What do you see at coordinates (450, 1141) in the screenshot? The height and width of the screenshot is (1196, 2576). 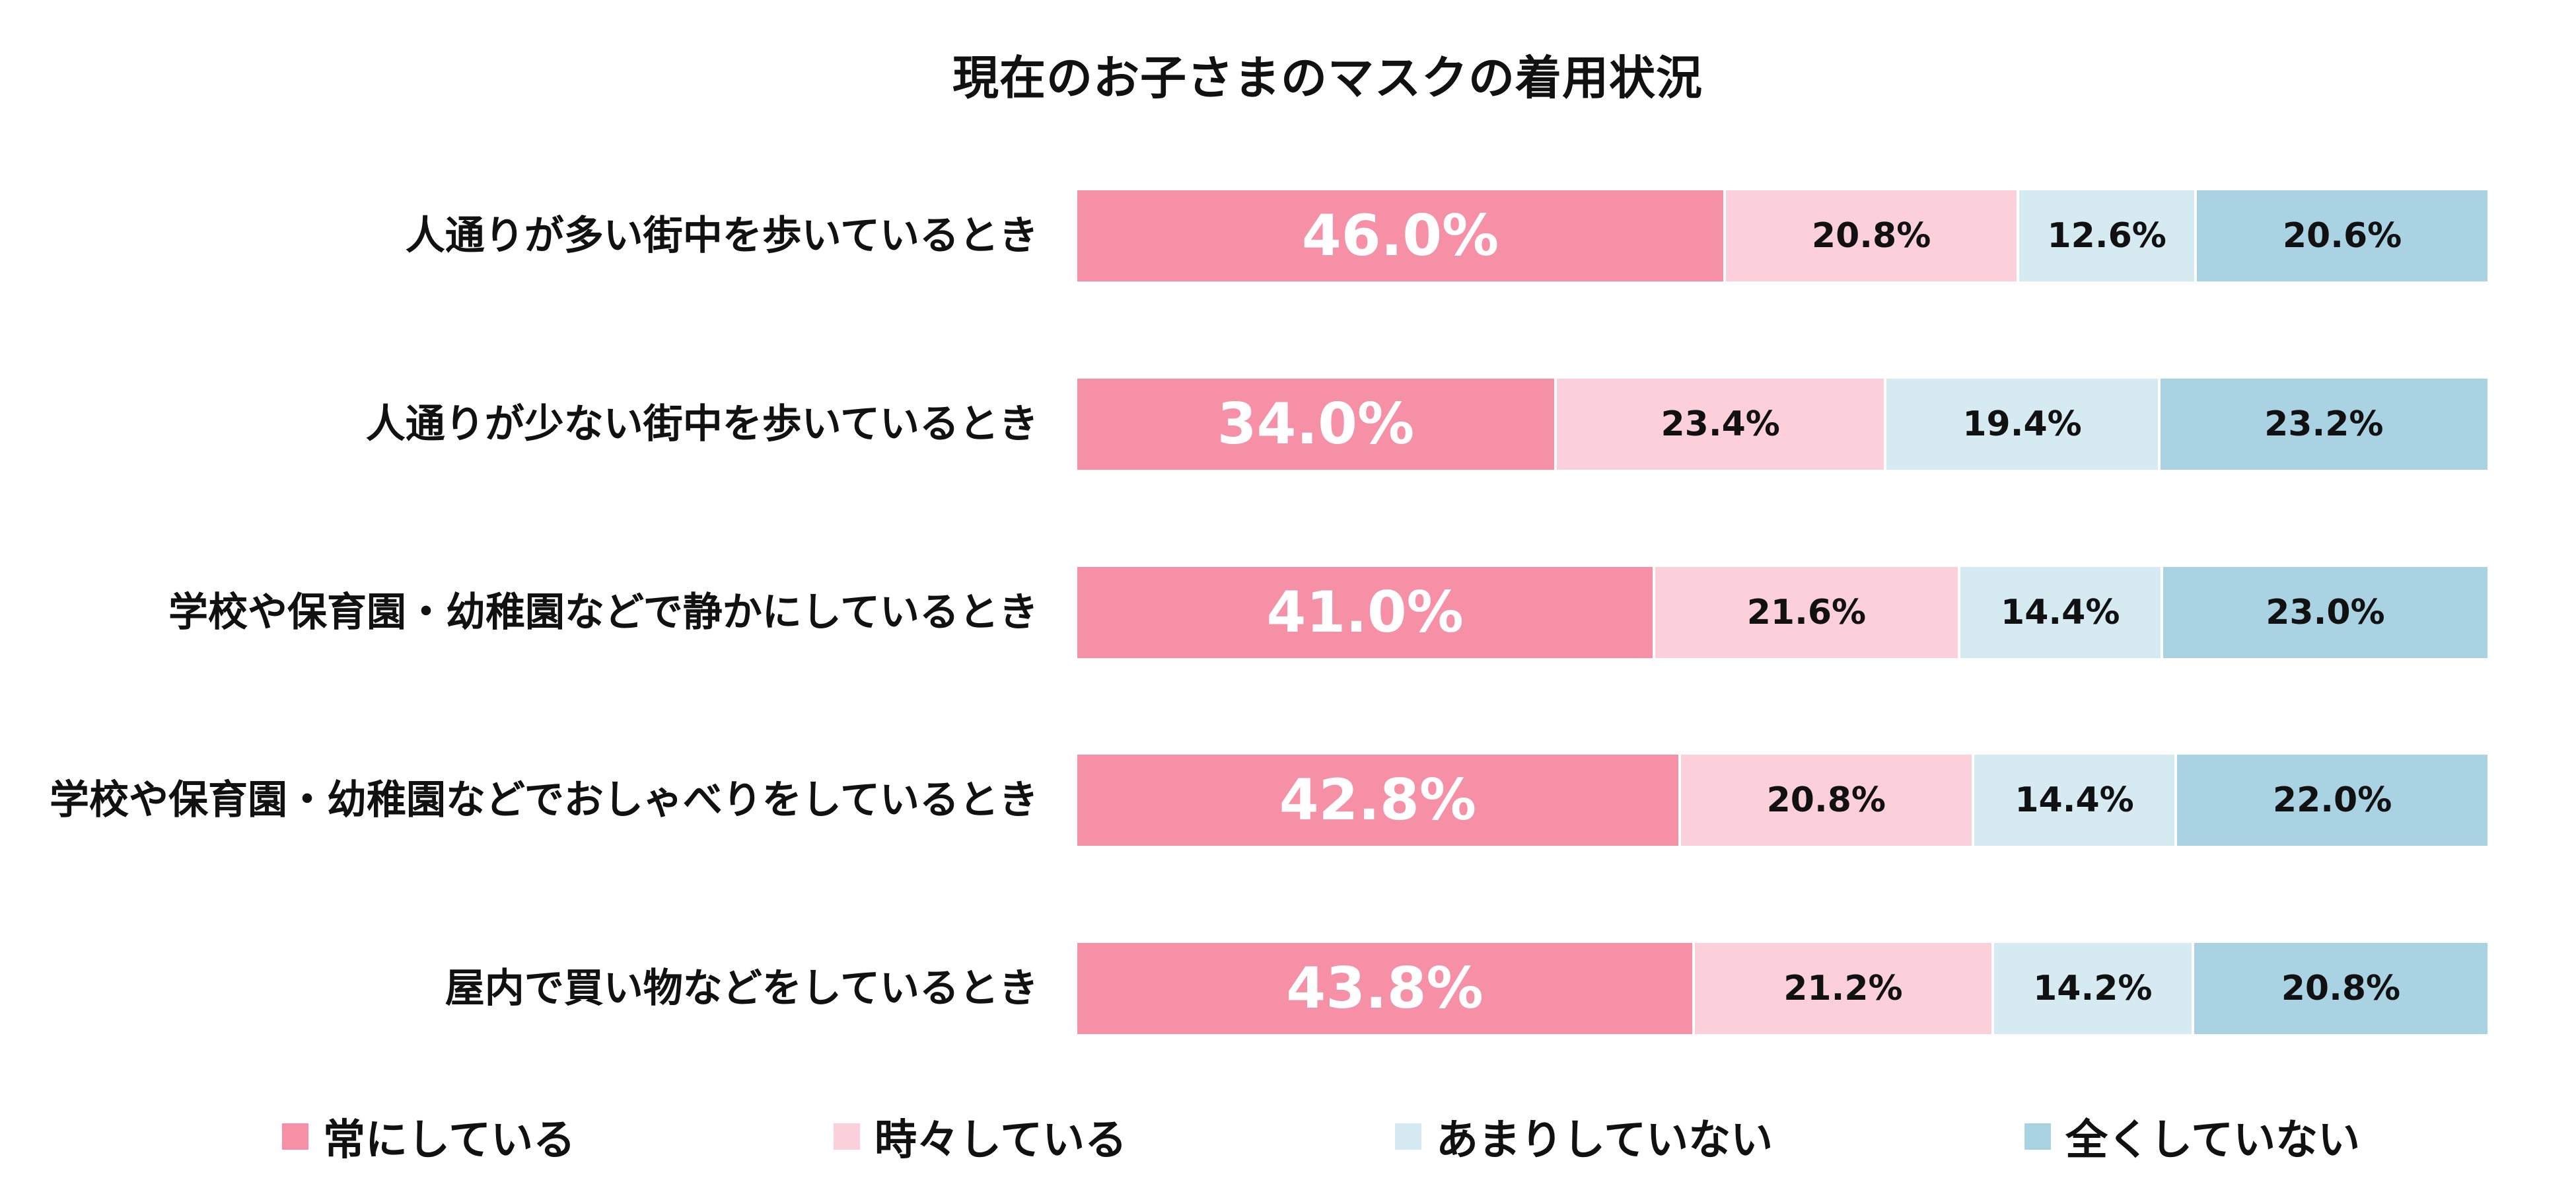 I see `legend-label: 常にしている` at bounding box center [450, 1141].